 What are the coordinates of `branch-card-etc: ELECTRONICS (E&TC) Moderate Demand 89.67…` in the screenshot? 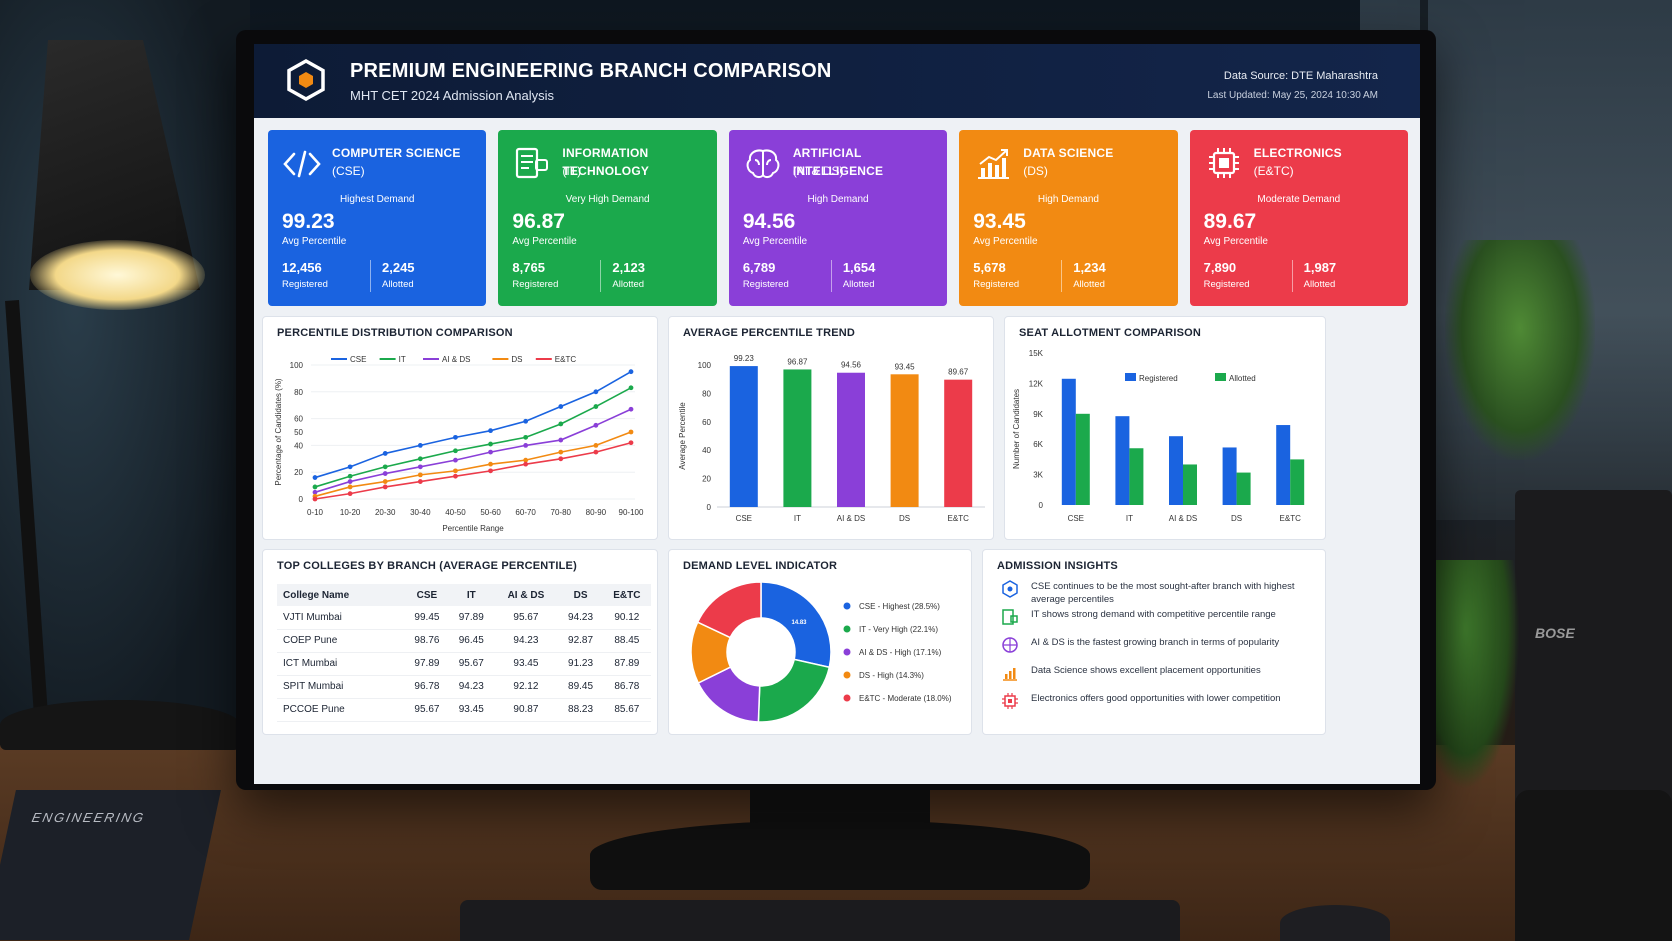 It's located at (1299, 218).